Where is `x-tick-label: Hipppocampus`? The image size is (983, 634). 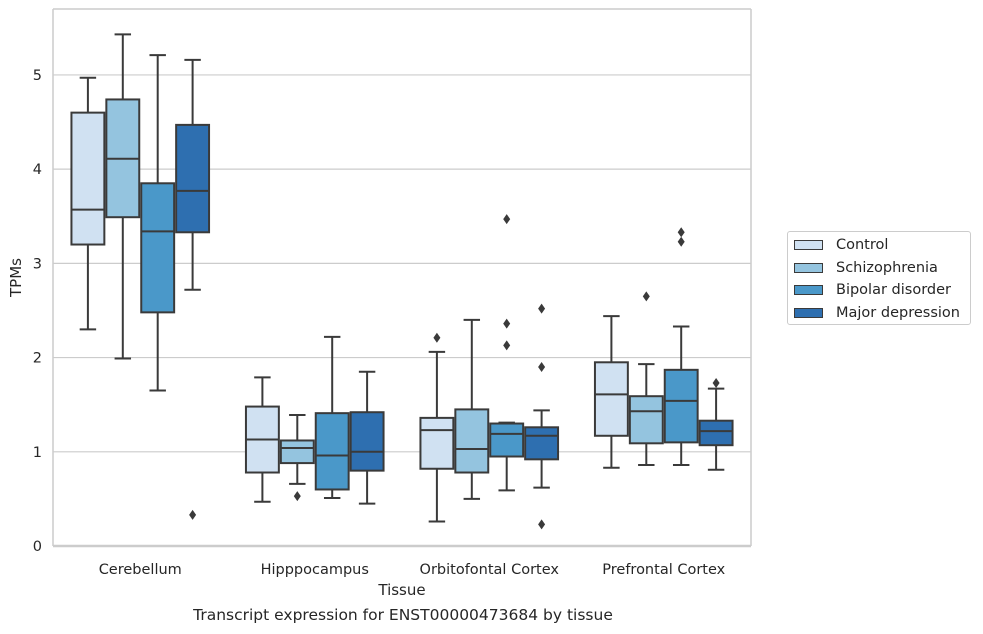 x-tick-label: Hipppocampus is located at coordinates (315, 570).